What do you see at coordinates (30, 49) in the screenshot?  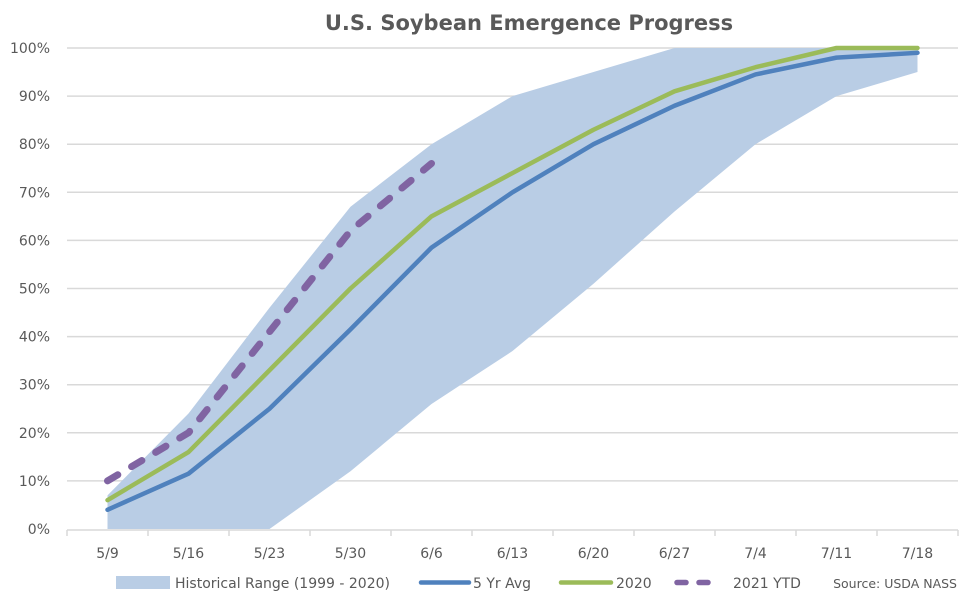 I see `y-tick-label: 100%` at bounding box center [30, 49].